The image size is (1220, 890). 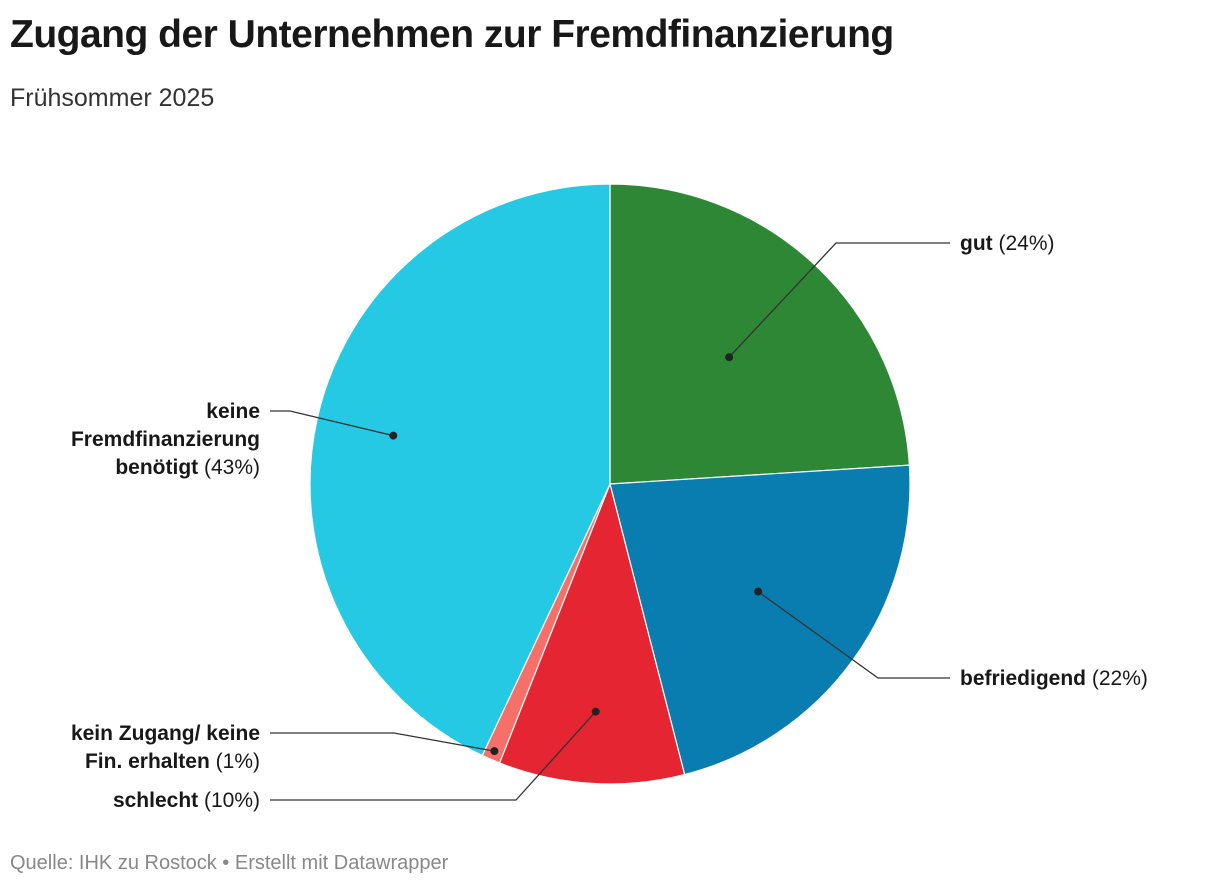 I want to click on slice-label-gut: gut (24%), so click(x=1007, y=243).